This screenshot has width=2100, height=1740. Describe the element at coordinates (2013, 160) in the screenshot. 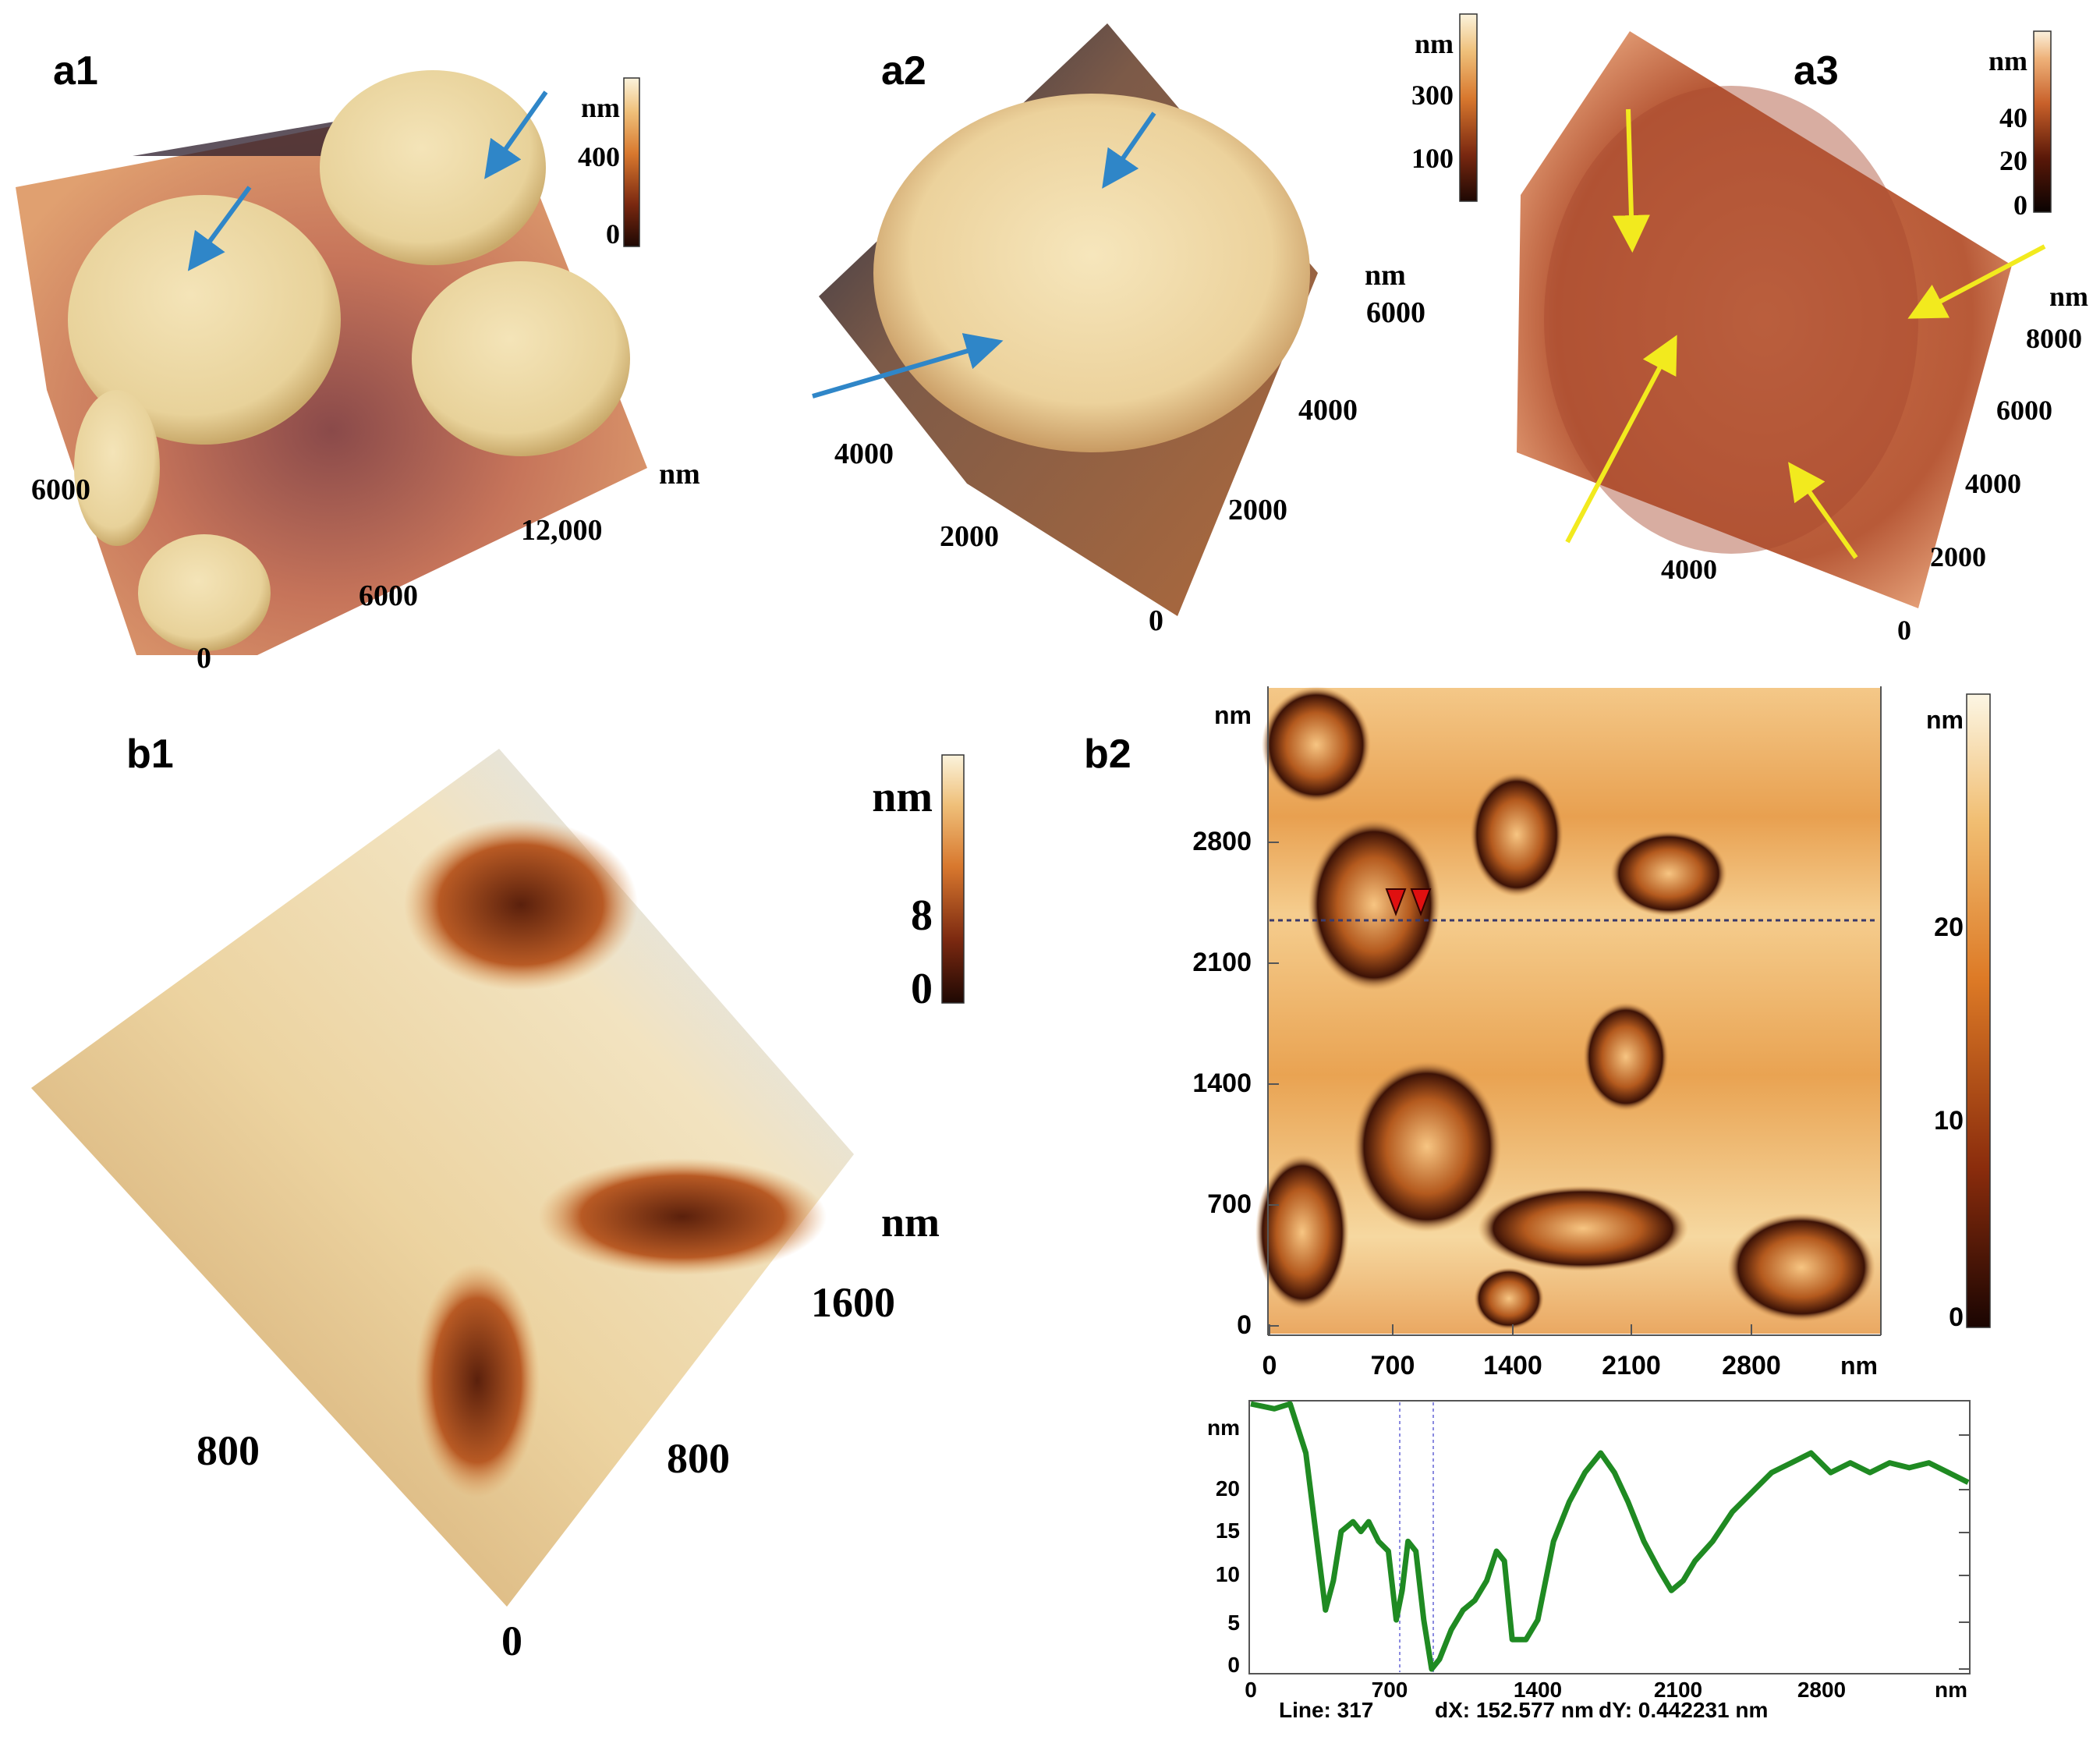

I see `a3-colorbar-tick: 20` at that location.